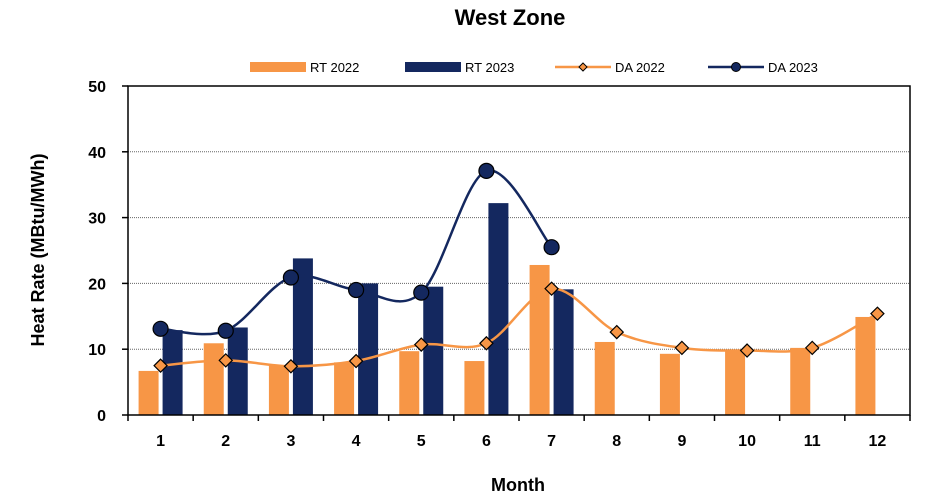 This screenshot has height=498, width=926. What do you see at coordinates (486, 441) in the screenshot?
I see `x-tick-label: 6` at bounding box center [486, 441].